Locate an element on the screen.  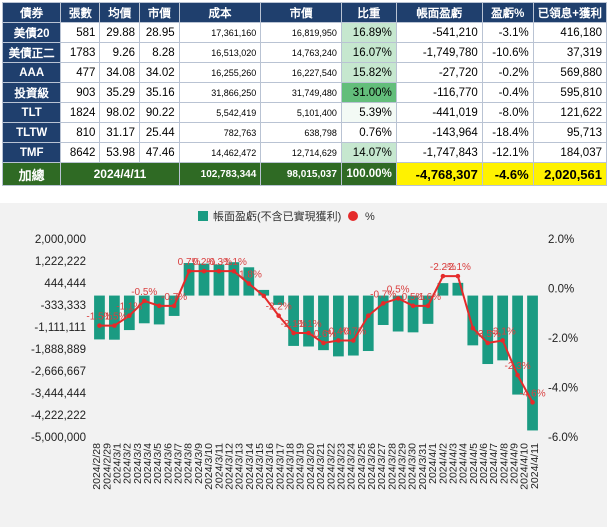
x-tick-label: 2024/3/14 is located at coordinates (250, 466).